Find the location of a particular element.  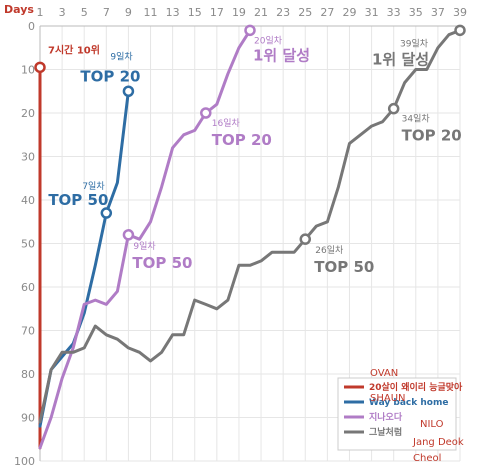

x-tick-label: 15 is located at coordinates (195, 12).